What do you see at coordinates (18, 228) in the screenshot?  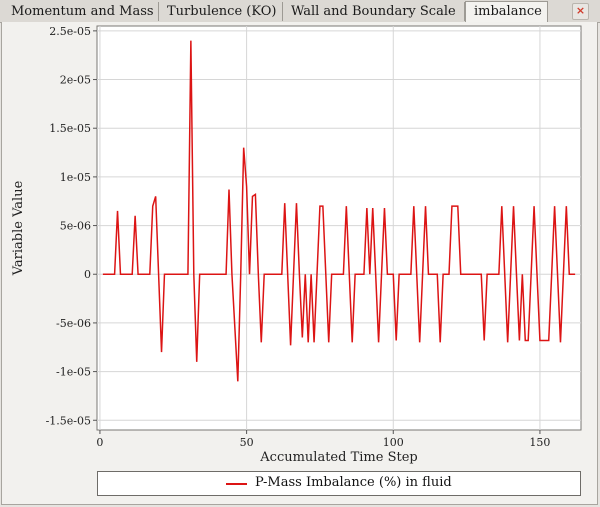 I see `y-axis-title: Variable Value` at bounding box center [18, 228].